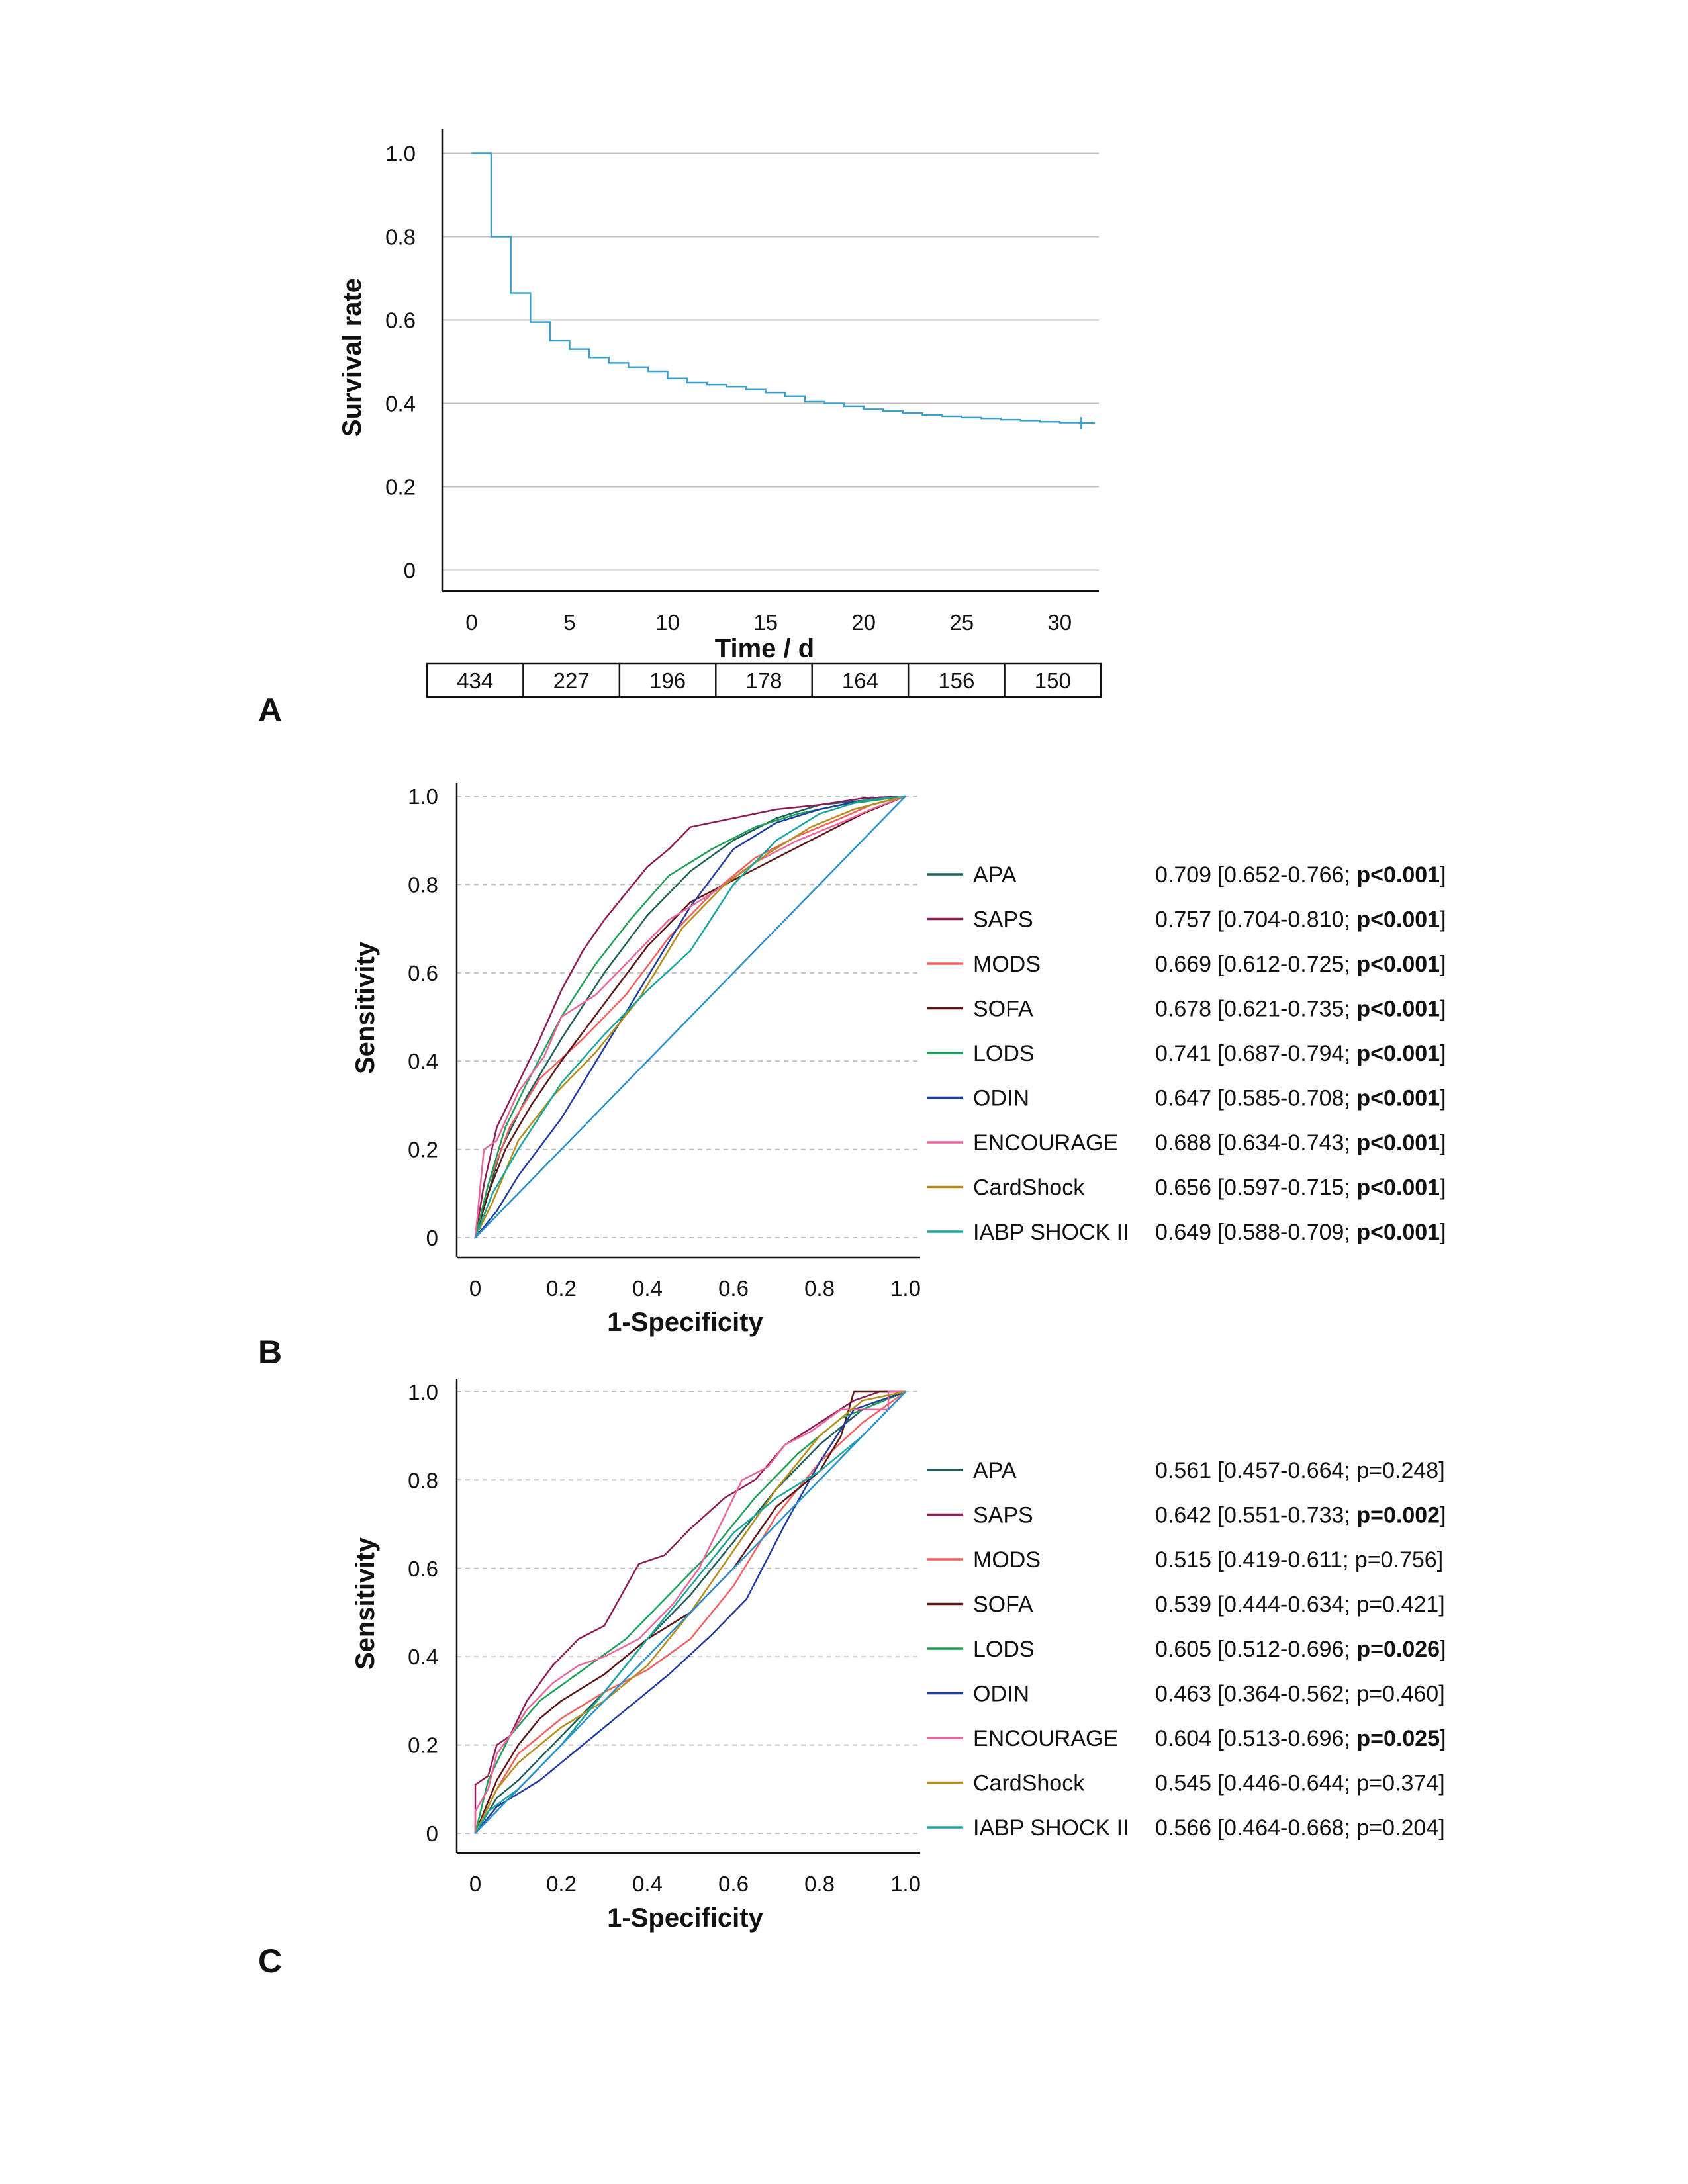 The height and width of the screenshot is (2184, 1688). I want to click on legend-label-encourage: ENCOURAGE, so click(1045, 1143).